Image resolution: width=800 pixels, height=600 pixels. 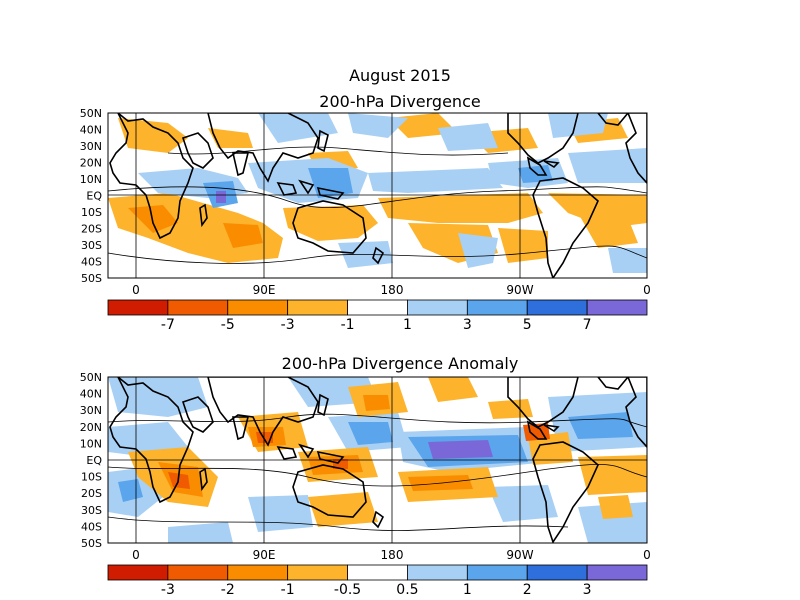 What do you see at coordinates (347, 590) in the screenshot?
I see `colorbar-label: -0.5` at bounding box center [347, 590].